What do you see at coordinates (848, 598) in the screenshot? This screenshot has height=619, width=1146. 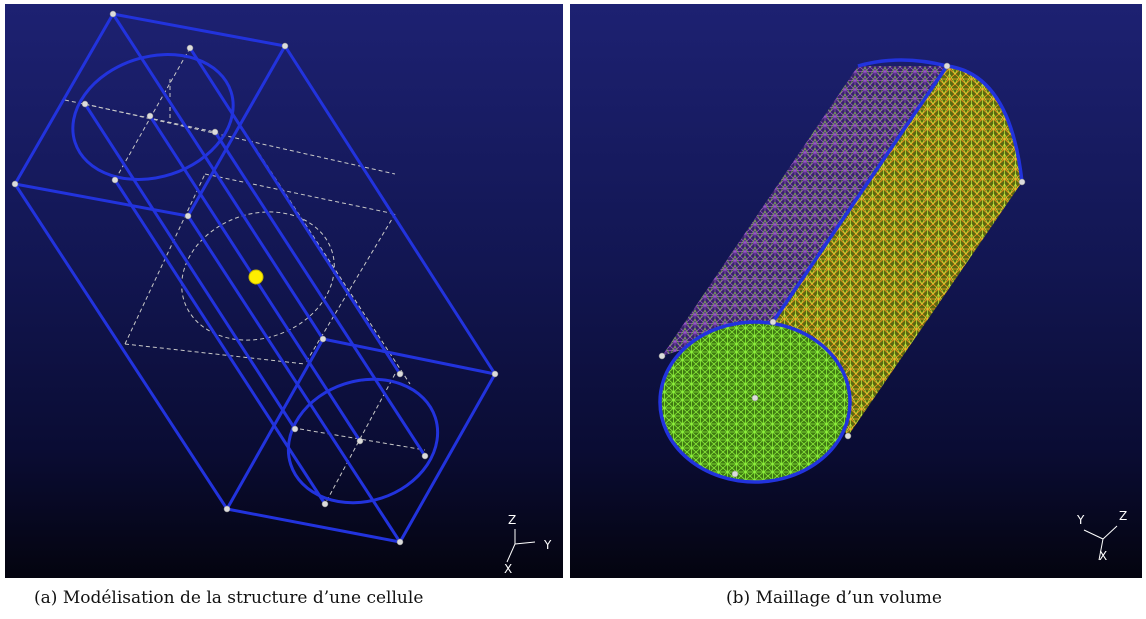 I see `caption-b-text: Maillage d’un volume` at bounding box center [848, 598].